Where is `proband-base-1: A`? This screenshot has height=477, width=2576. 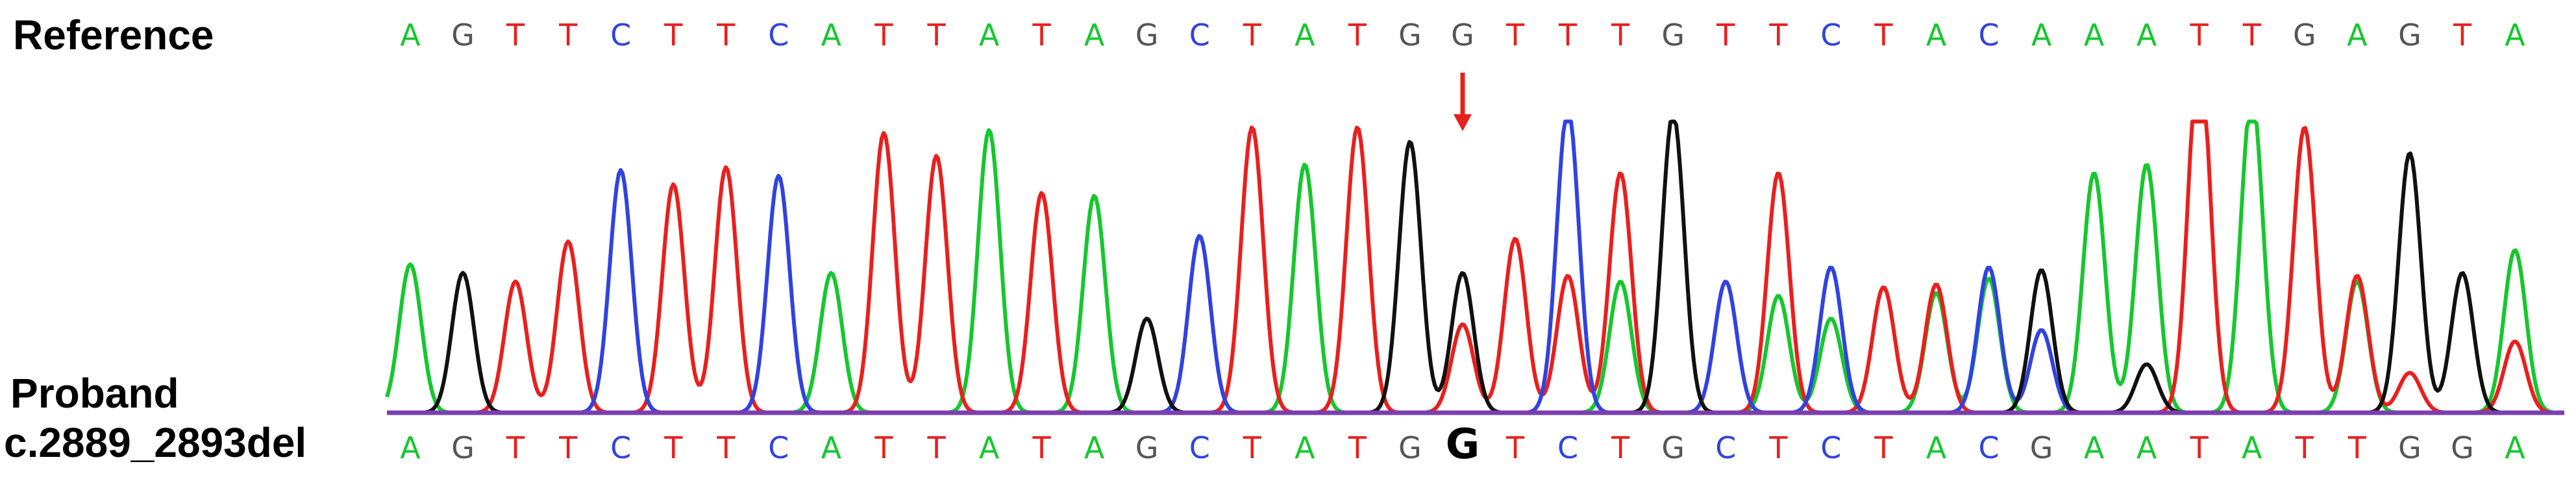
proband-base-1: A is located at coordinates (410, 448).